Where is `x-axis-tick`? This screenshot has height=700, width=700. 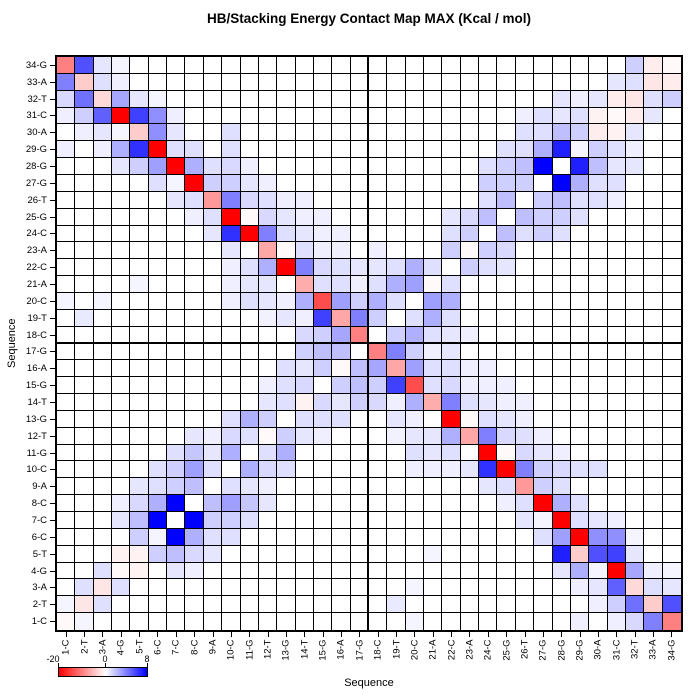
x-axis-tick is located at coordinates (140, 634).